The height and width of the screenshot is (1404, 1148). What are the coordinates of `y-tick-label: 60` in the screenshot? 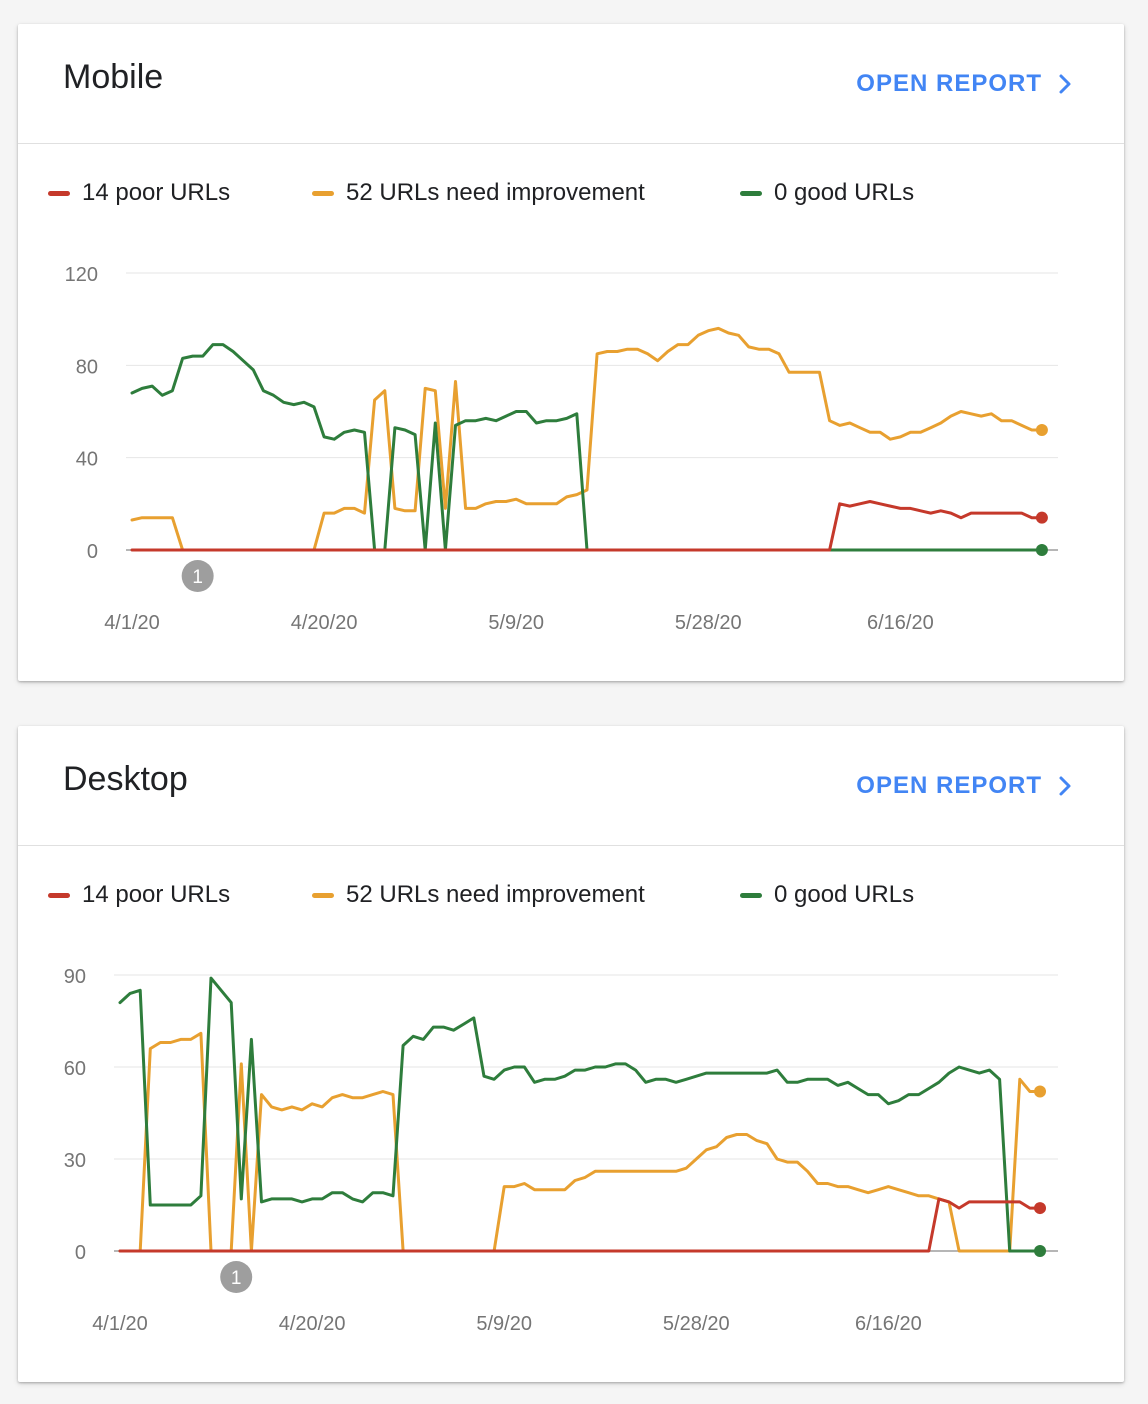 It's located at (75, 1069).